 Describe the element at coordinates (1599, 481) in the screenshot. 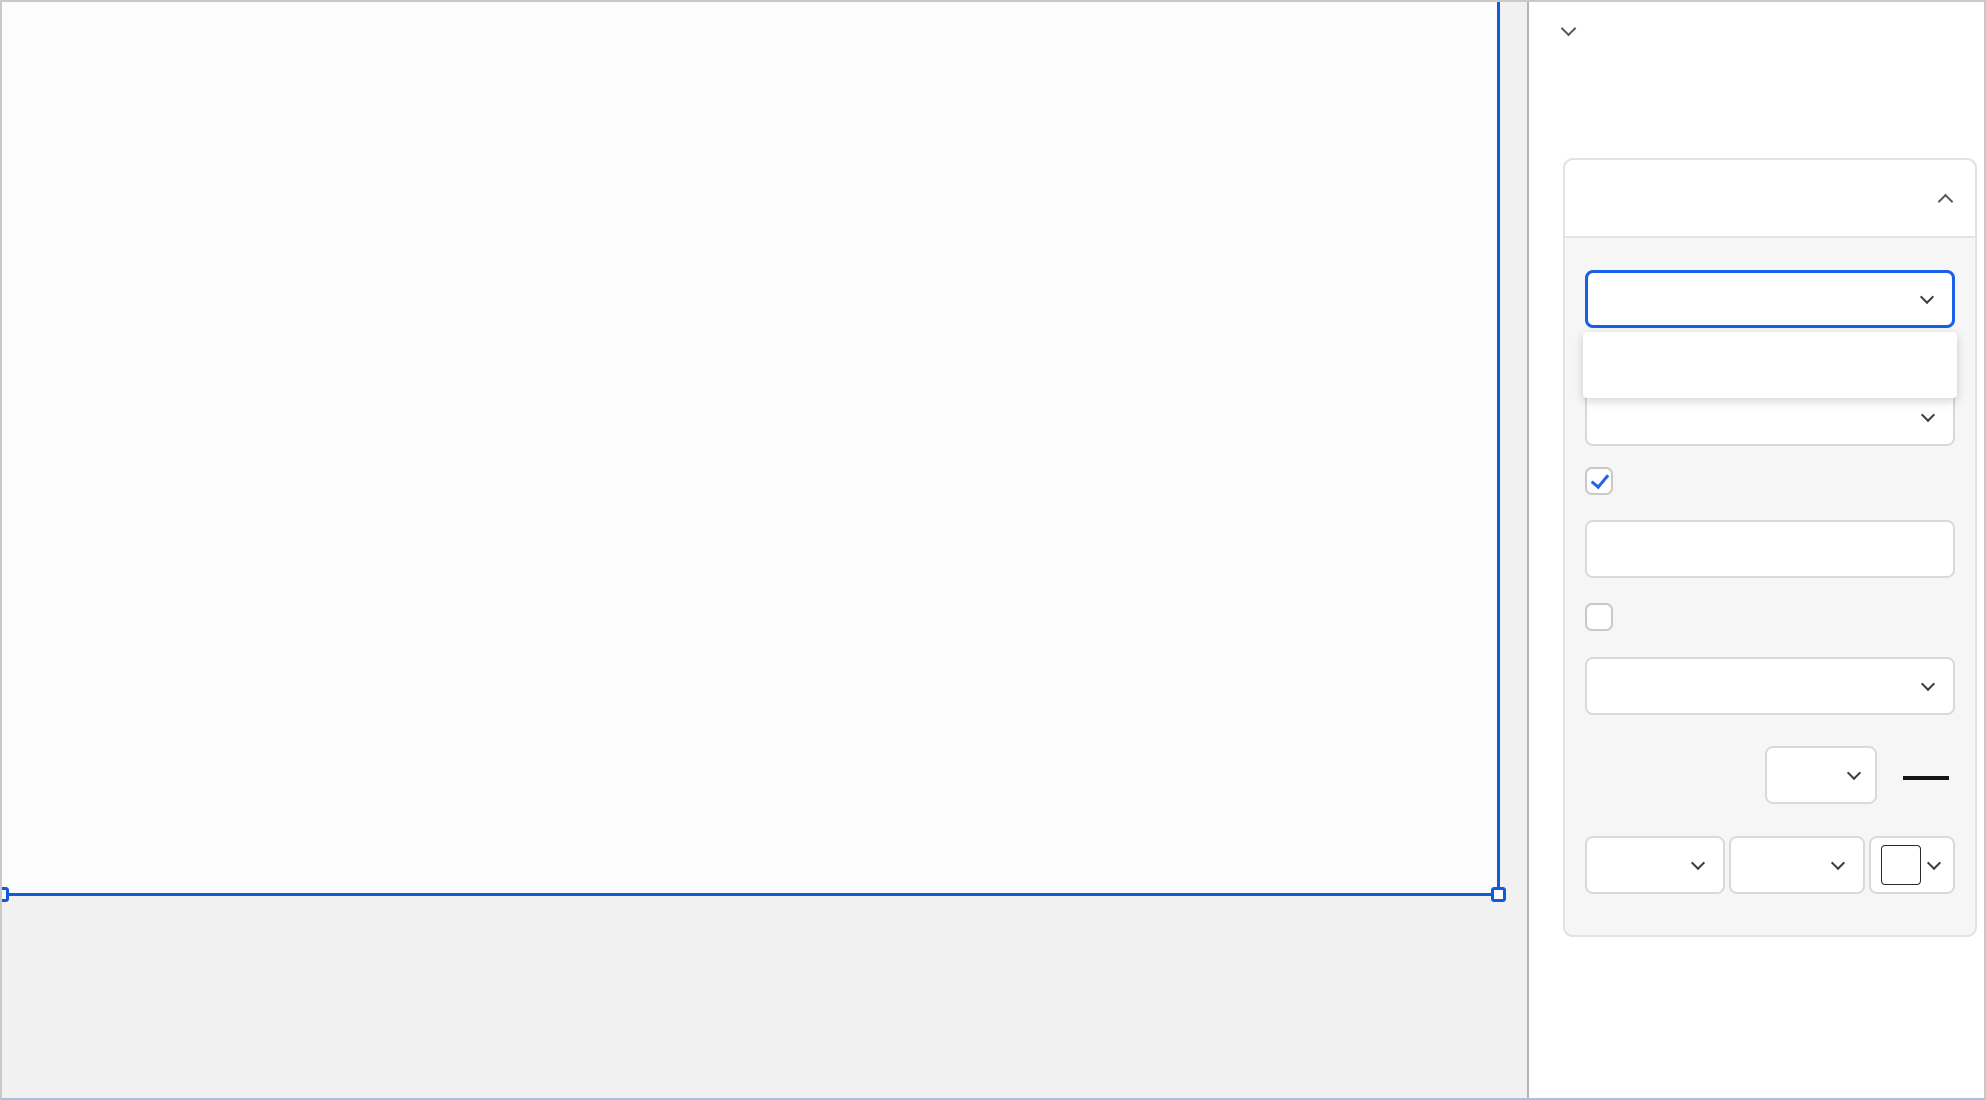

I see `label-text-checkbox` at that location.